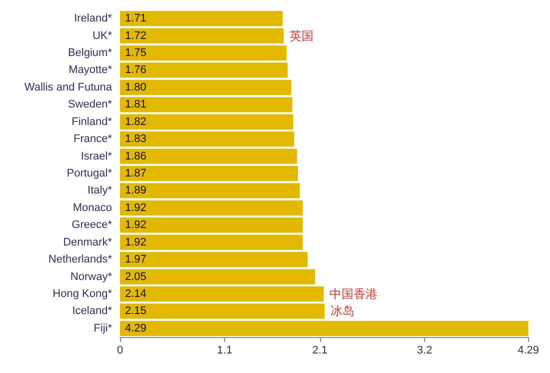 The height and width of the screenshot is (373, 550). Describe the element at coordinates (90, 104) in the screenshot. I see `y-tick-label: Sweden*` at that location.